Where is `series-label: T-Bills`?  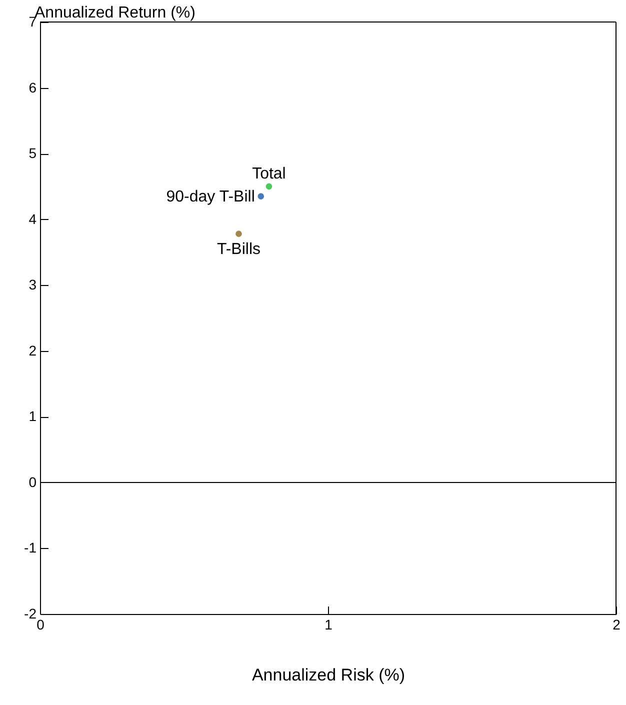
series-label: T-Bills is located at coordinates (238, 249).